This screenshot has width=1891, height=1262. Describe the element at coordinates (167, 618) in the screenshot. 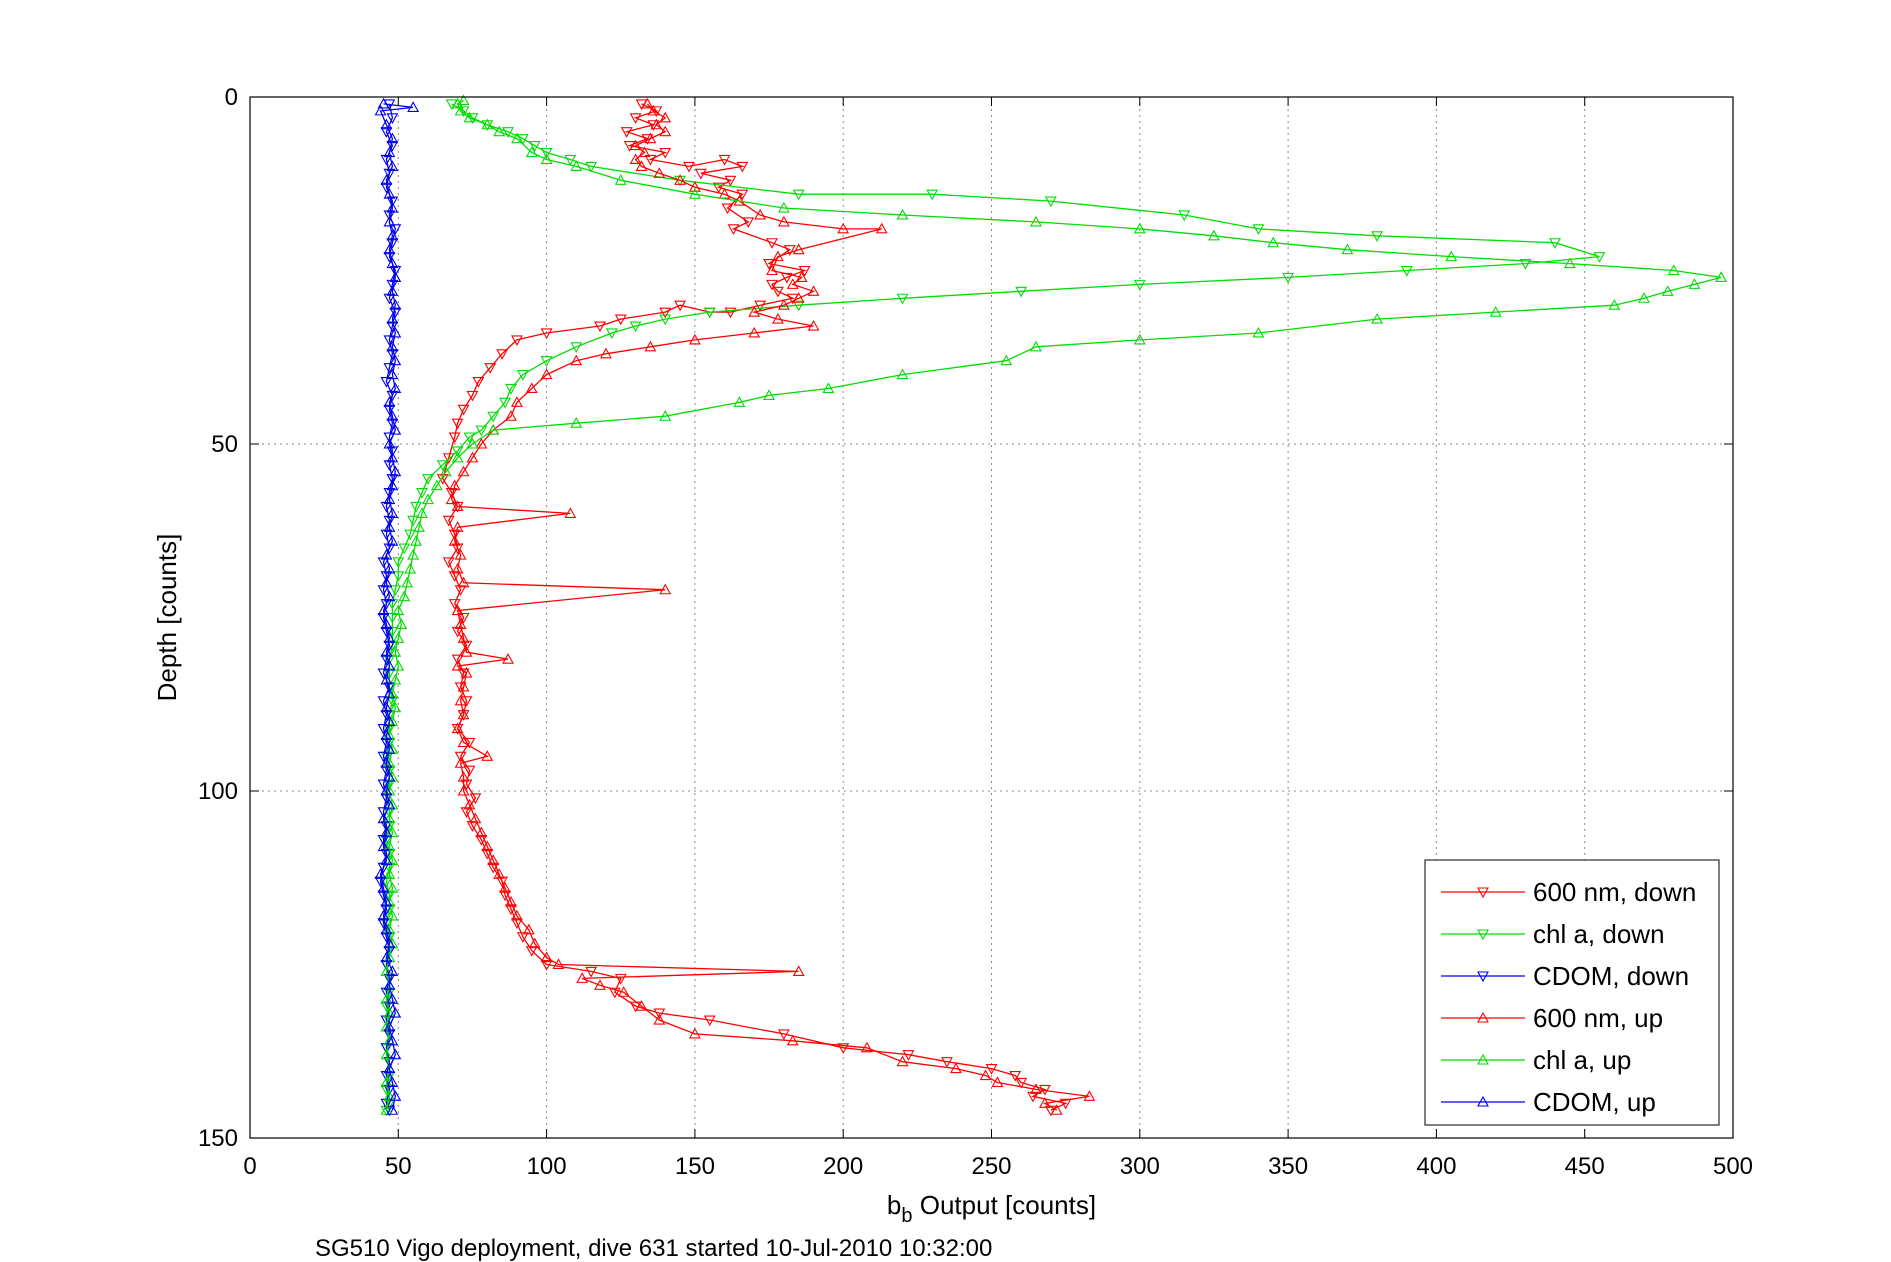

I see `y-axis-label: Depth [counts]` at that location.